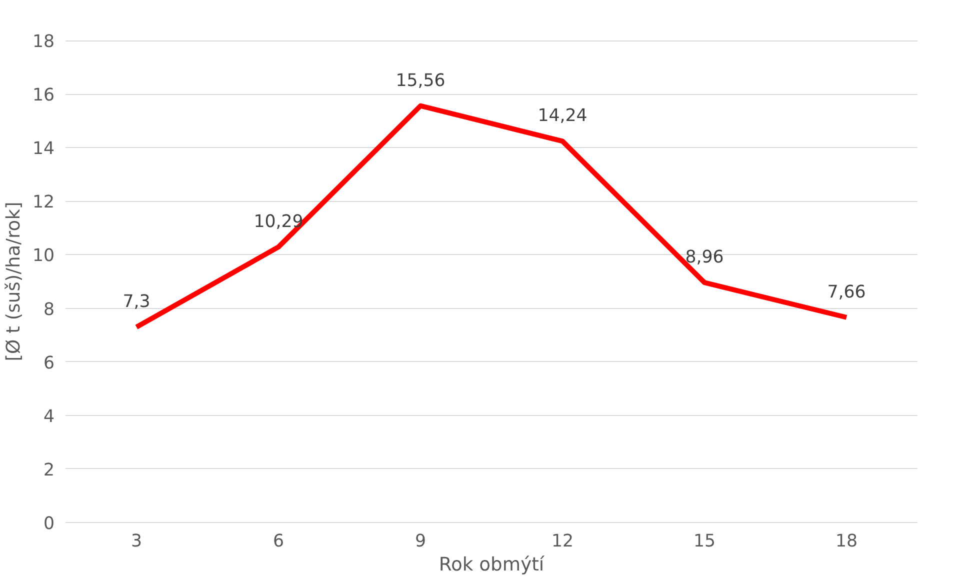 The width and height of the screenshot is (957, 578). What do you see at coordinates (704, 258) in the screenshot?
I see `data-label: 8,96` at bounding box center [704, 258].